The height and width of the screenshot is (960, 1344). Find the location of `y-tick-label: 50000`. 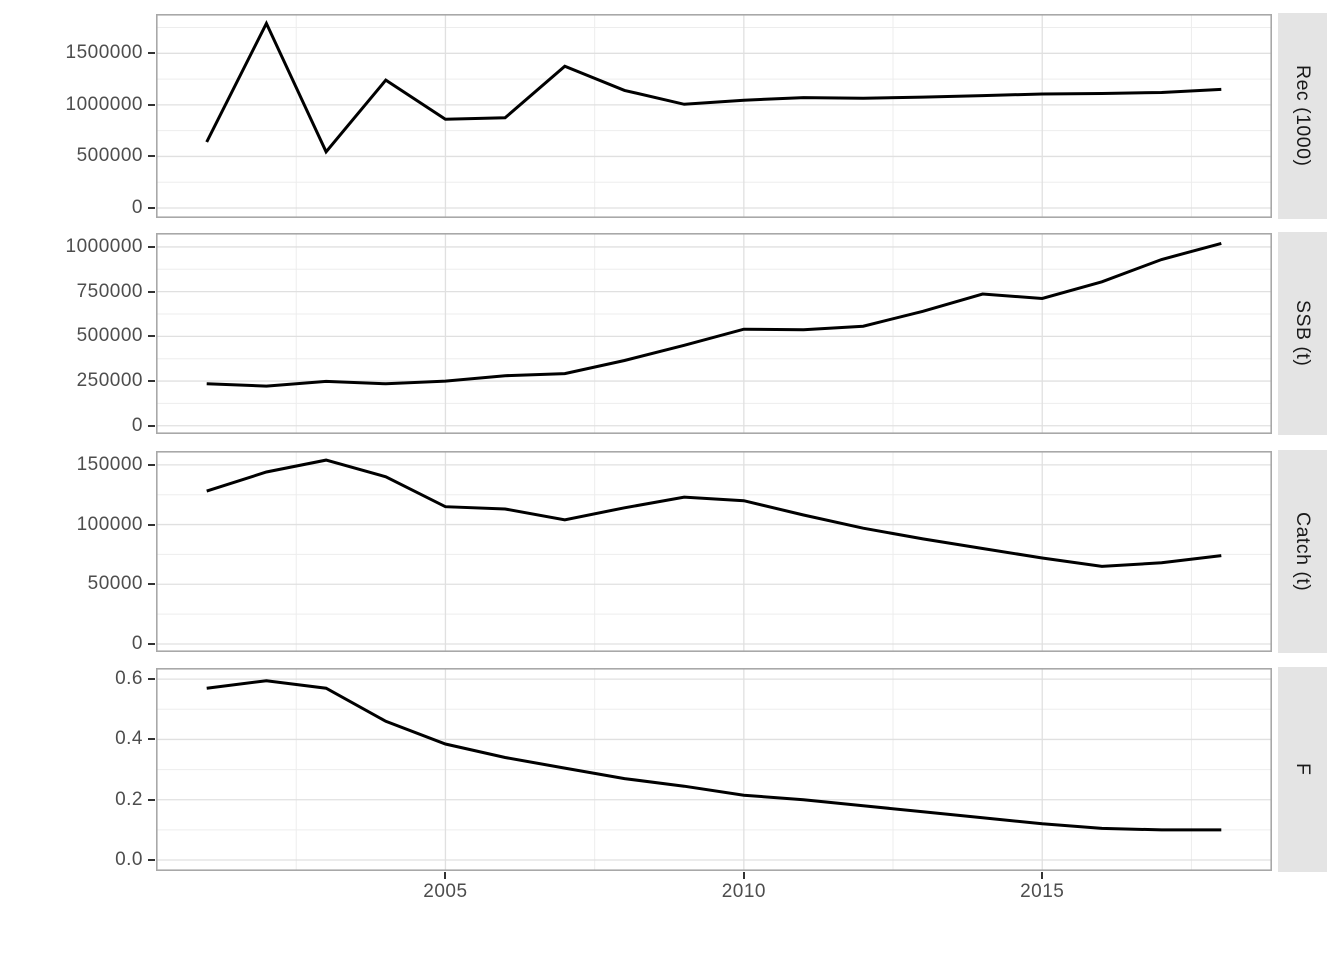

y-tick-label: 50000 is located at coordinates (115, 584).